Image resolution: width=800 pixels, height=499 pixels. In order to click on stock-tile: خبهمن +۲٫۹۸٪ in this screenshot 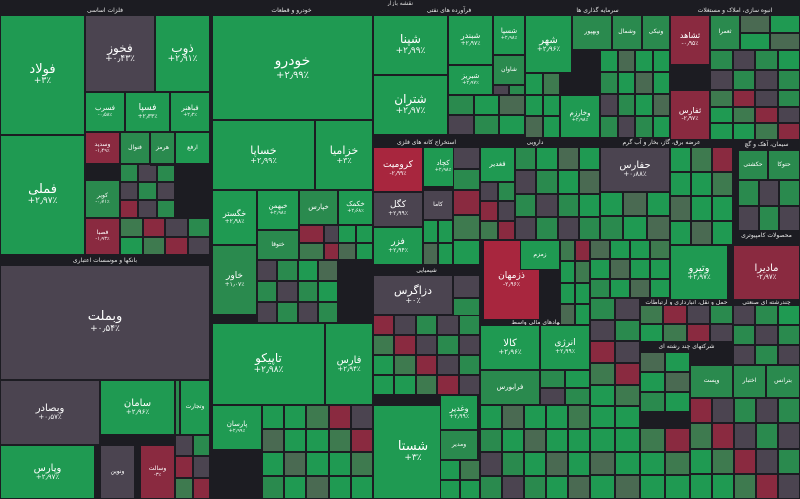, I will do `click(278, 210)`.